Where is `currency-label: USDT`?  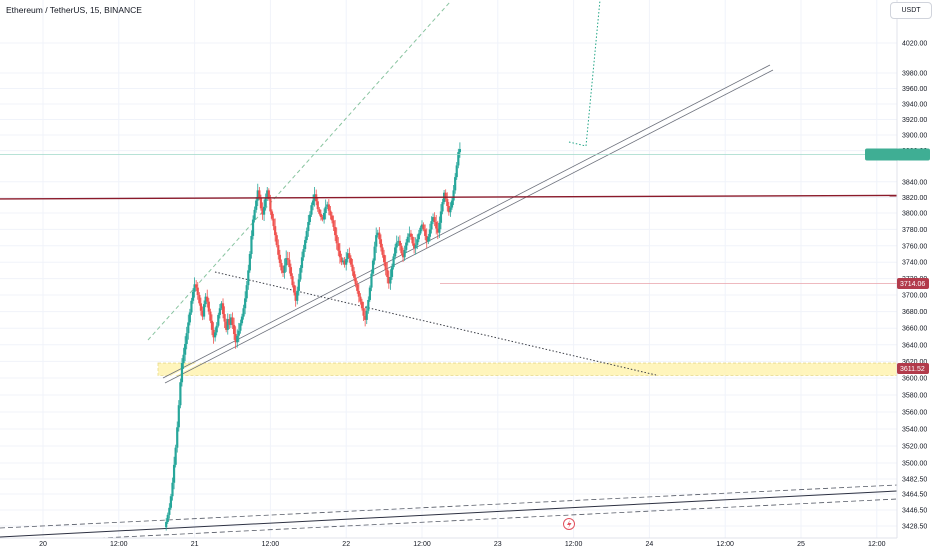 currency-label: USDT is located at coordinates (911, 10).